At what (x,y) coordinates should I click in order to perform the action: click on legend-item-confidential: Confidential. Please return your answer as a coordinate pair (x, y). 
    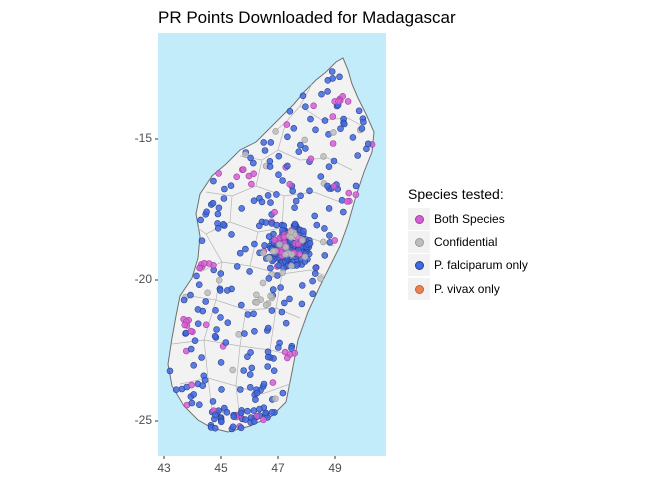
    Looking at the image, I should click on (452, 242).